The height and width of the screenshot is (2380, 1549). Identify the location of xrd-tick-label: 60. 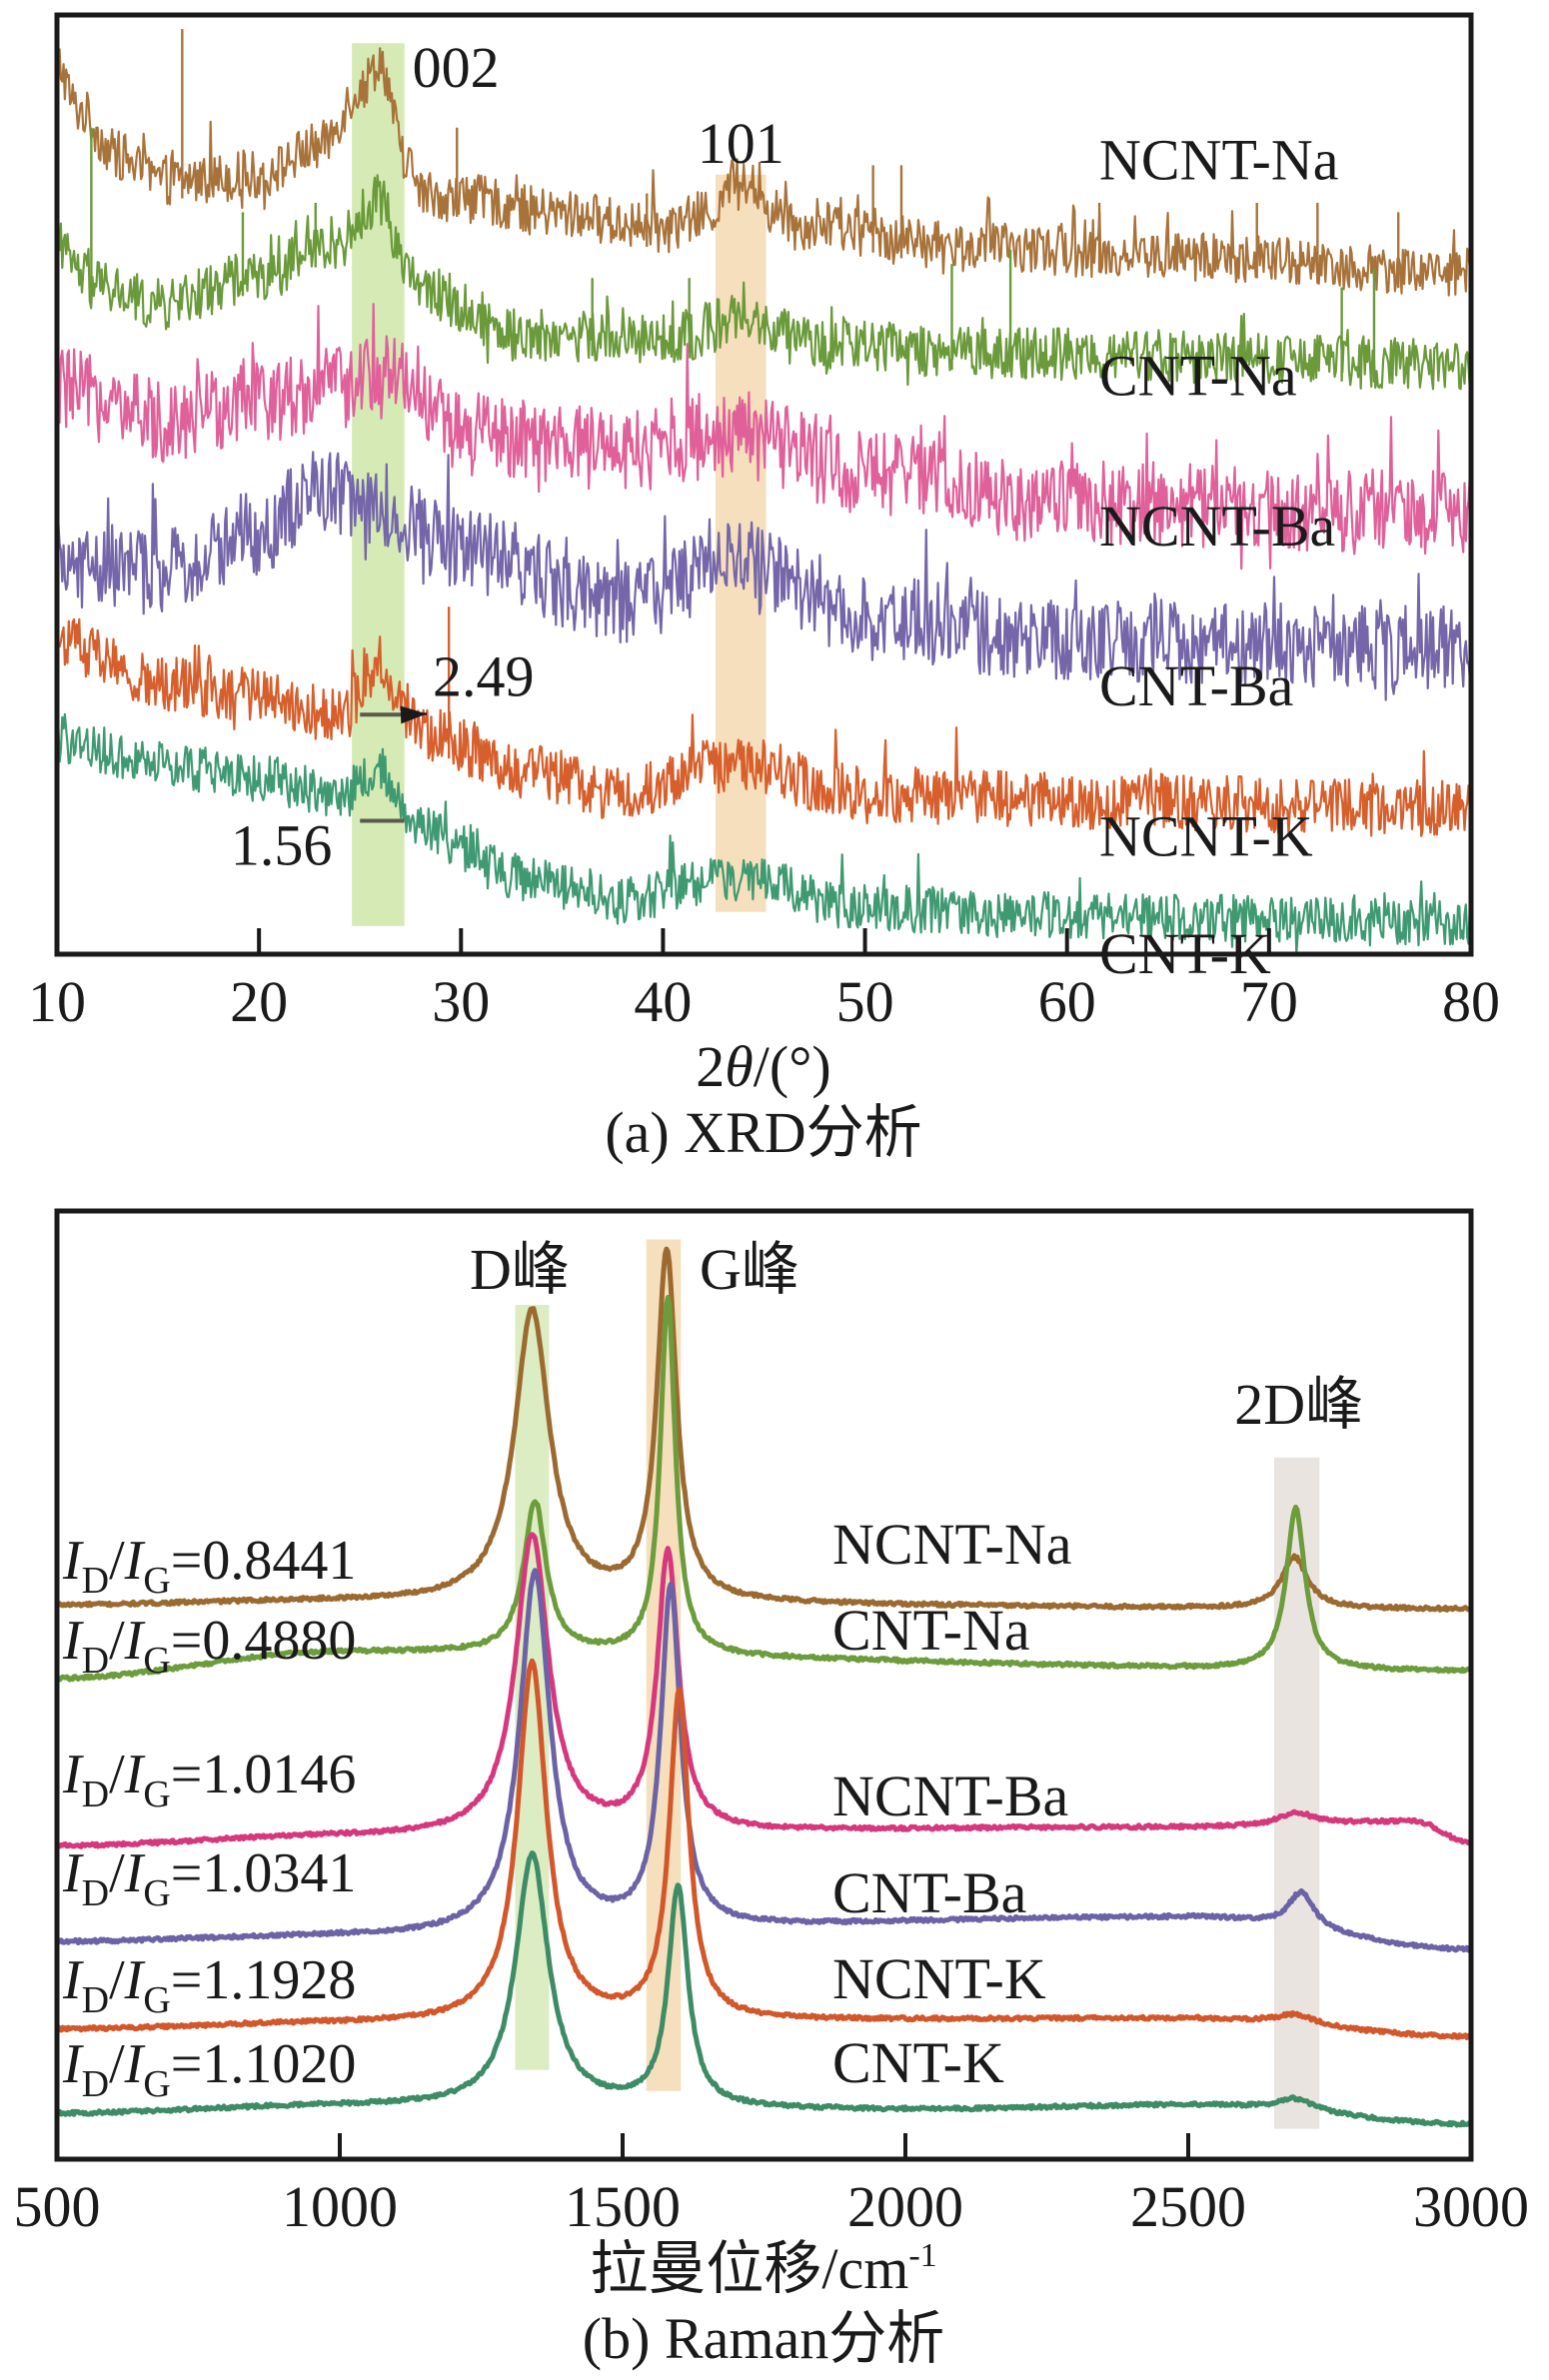
(1067, 1001).